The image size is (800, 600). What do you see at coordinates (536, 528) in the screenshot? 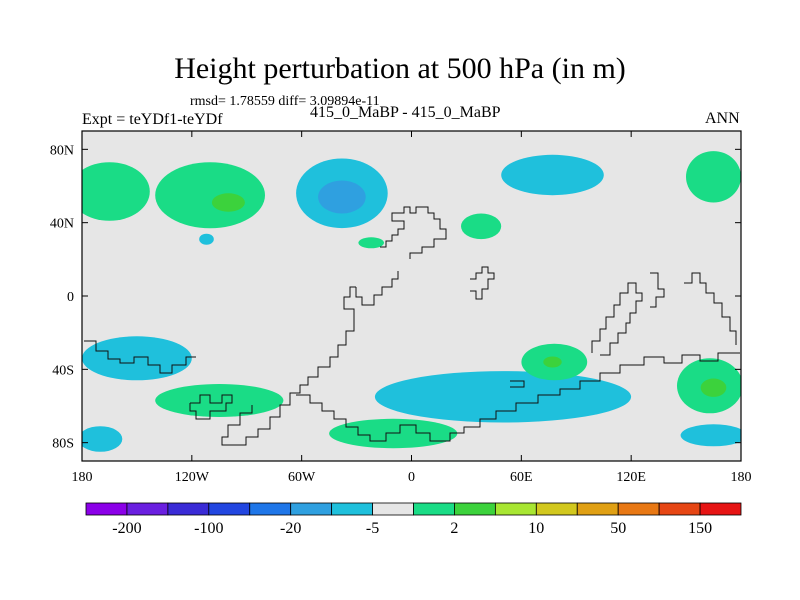
I see `colorbar-label: 10` at bounding box center [536, 528].